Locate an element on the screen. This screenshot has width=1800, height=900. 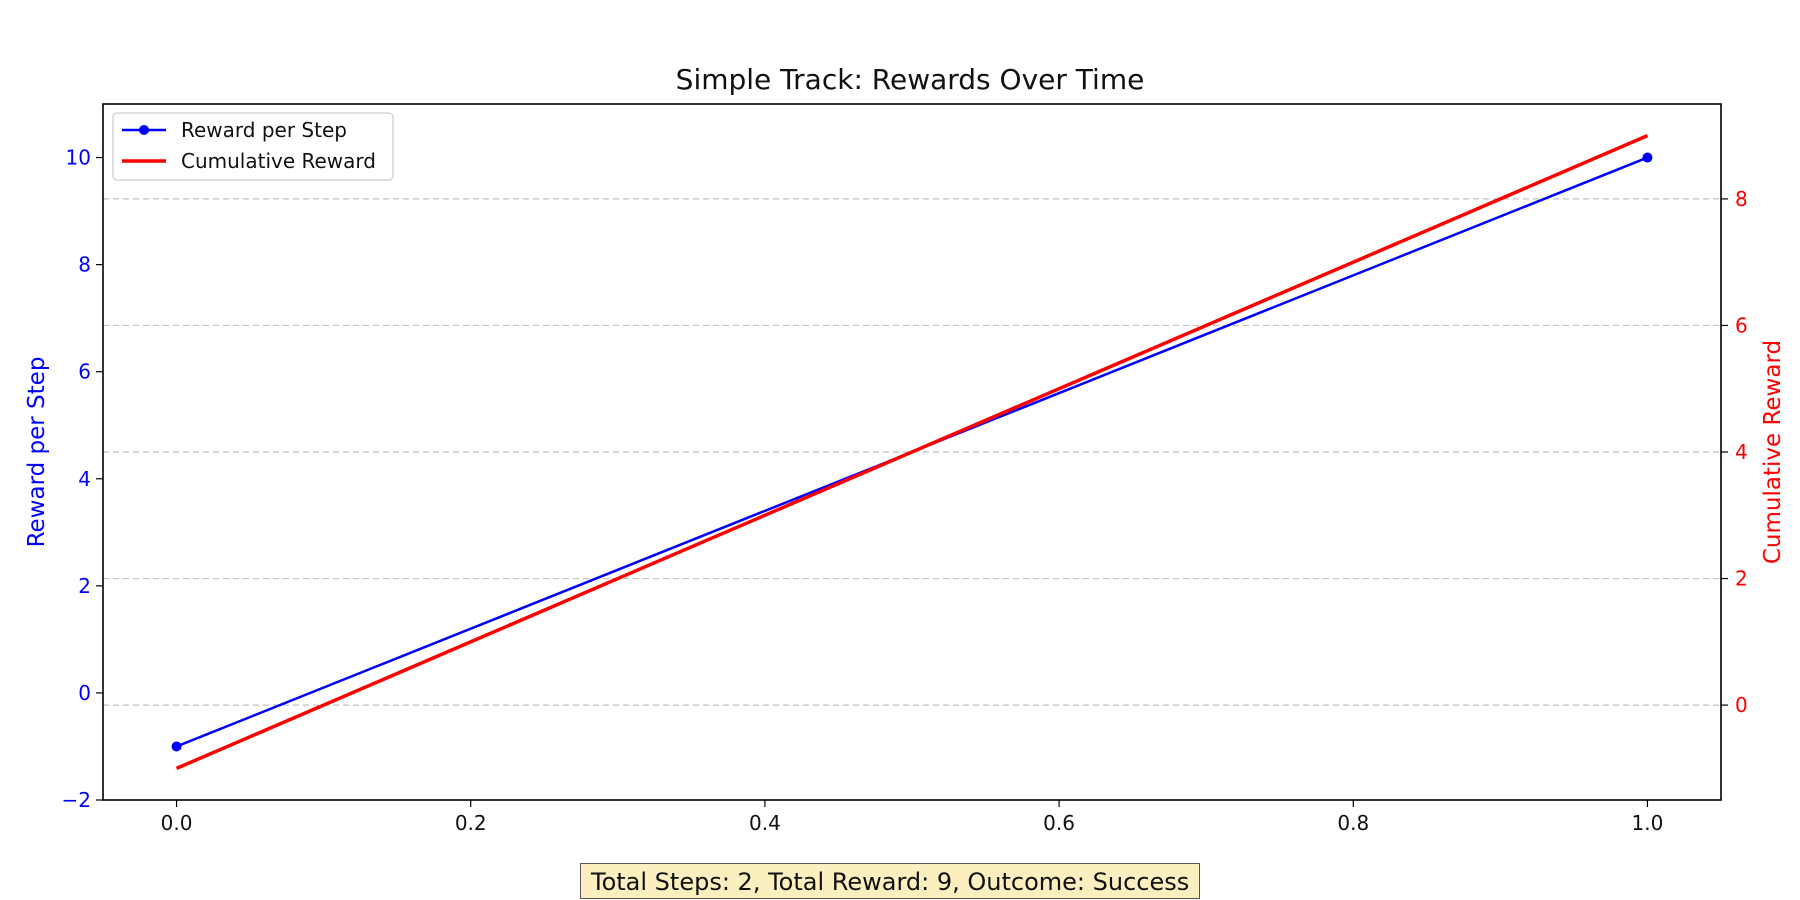
y-tick-label-right: 0 is located at coordinates (1741, 705).